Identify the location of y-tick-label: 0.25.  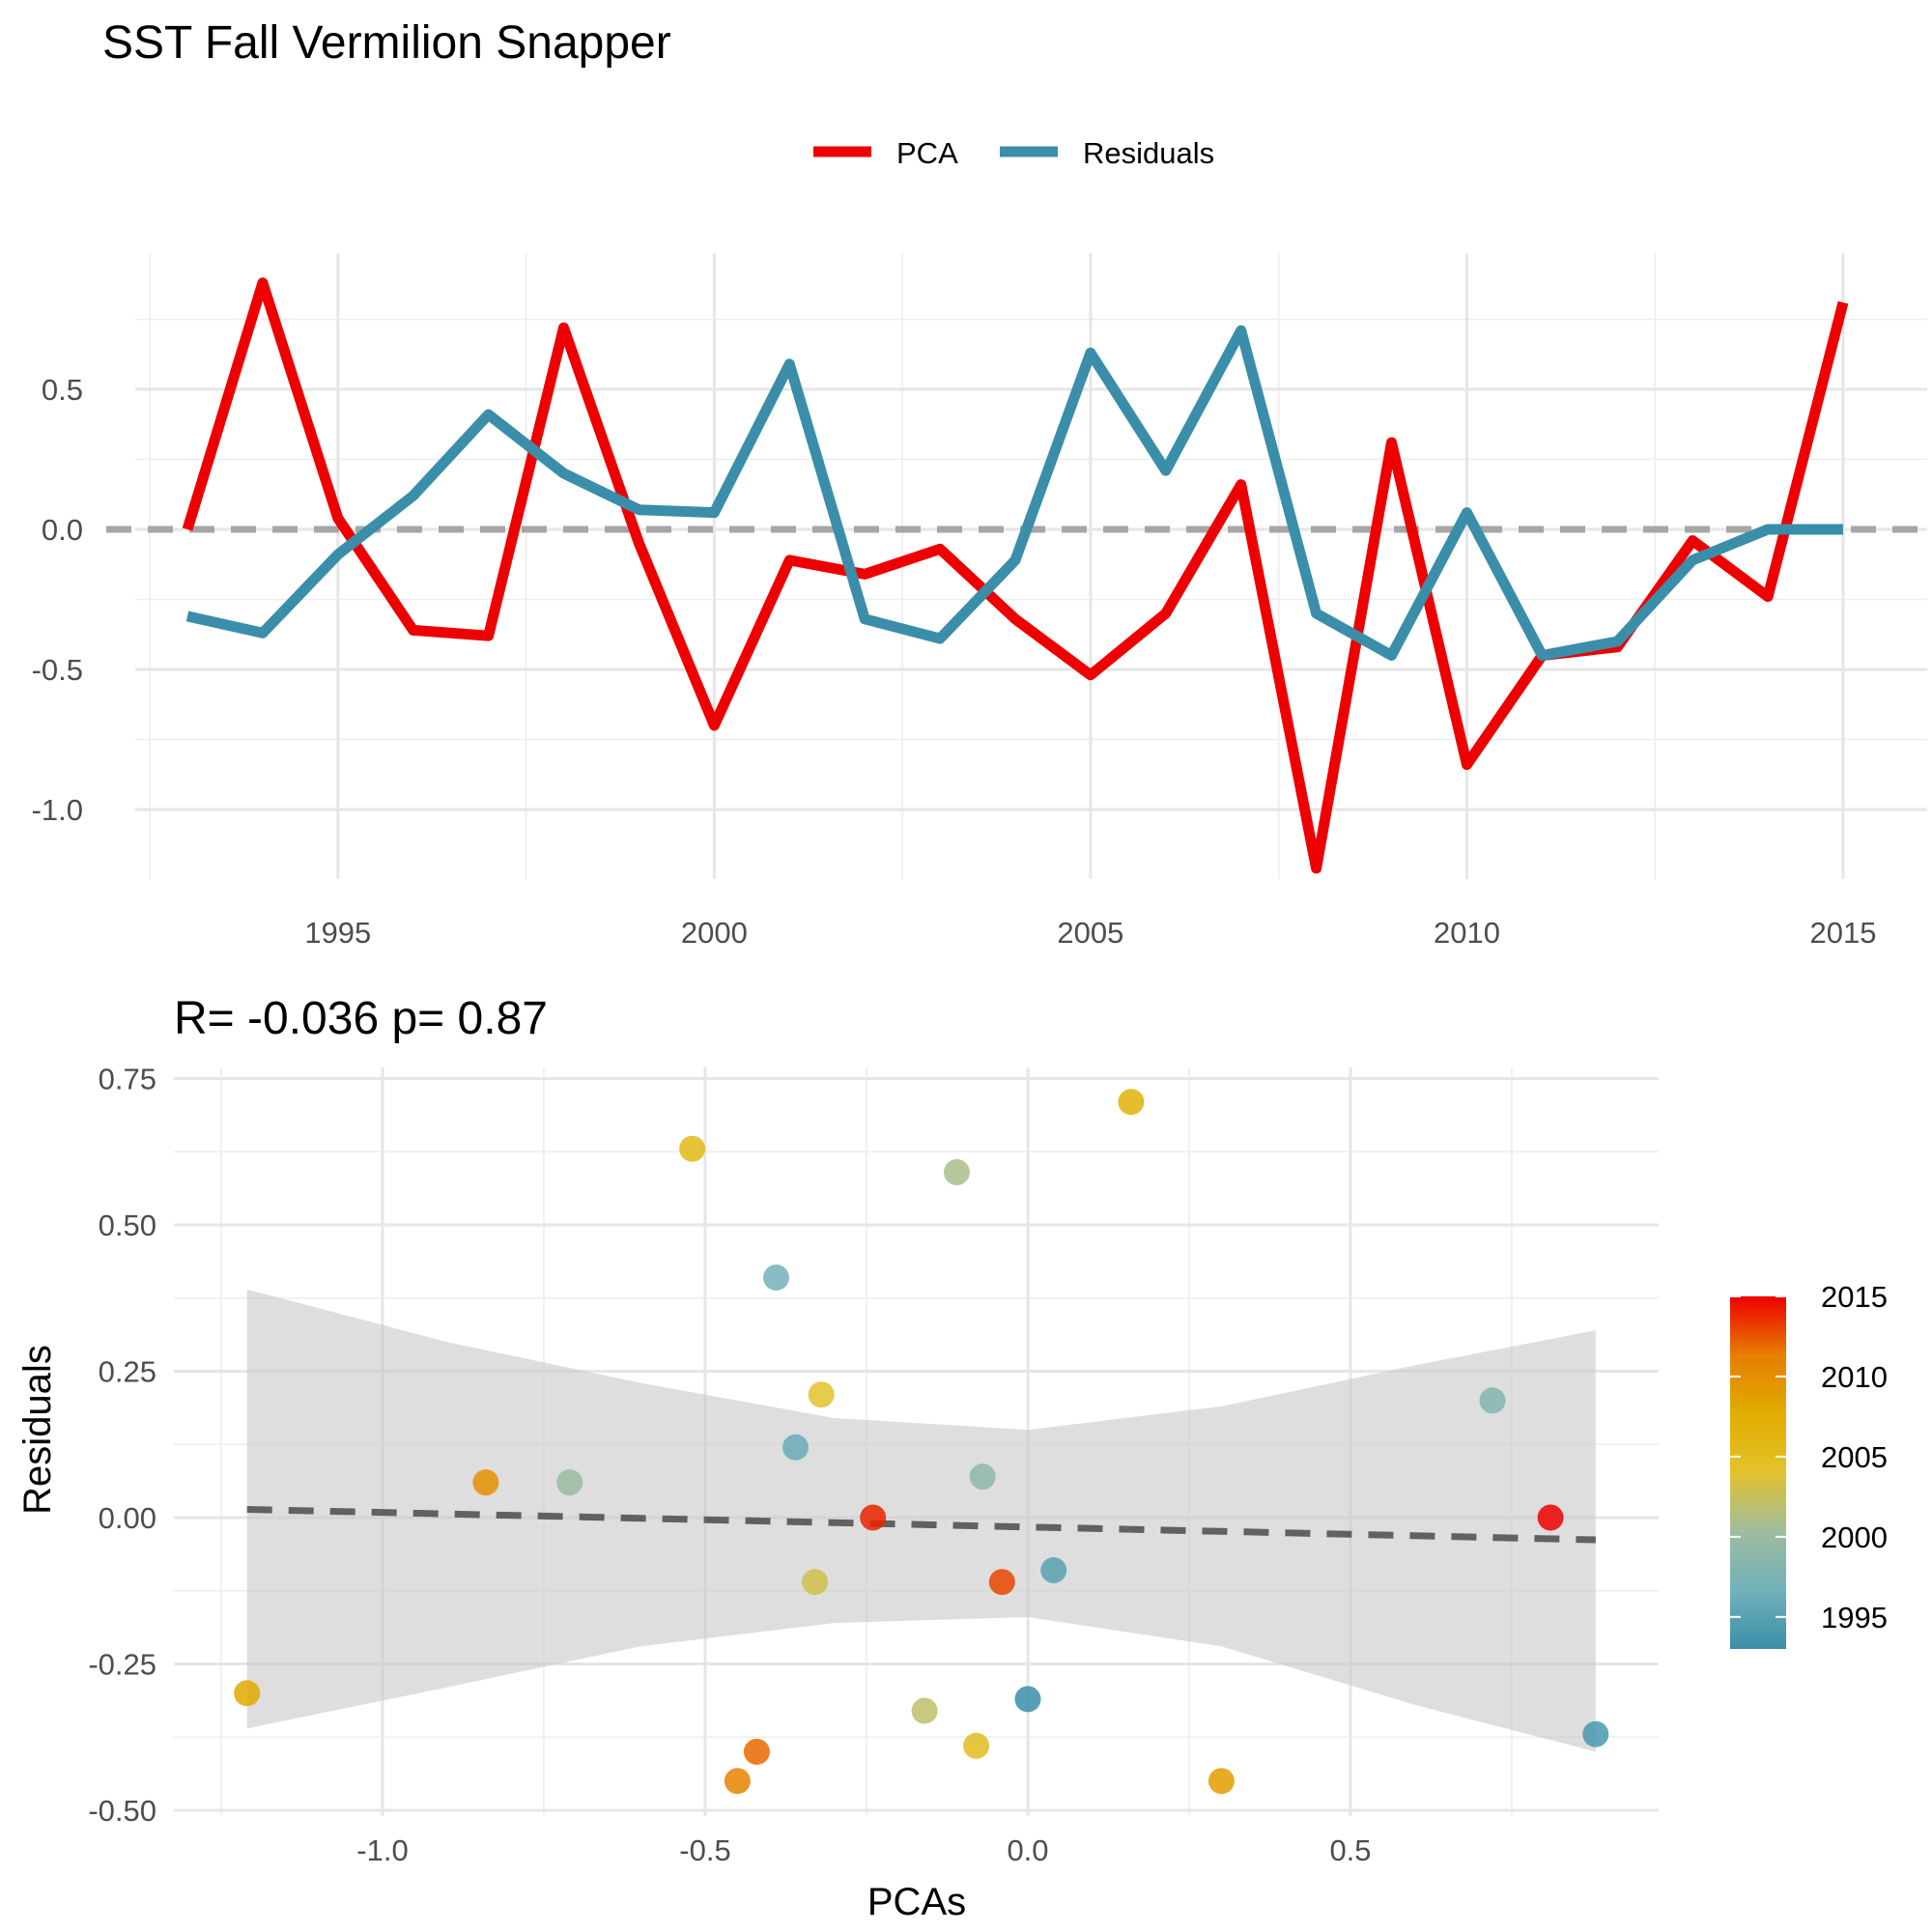
(127, 1372).